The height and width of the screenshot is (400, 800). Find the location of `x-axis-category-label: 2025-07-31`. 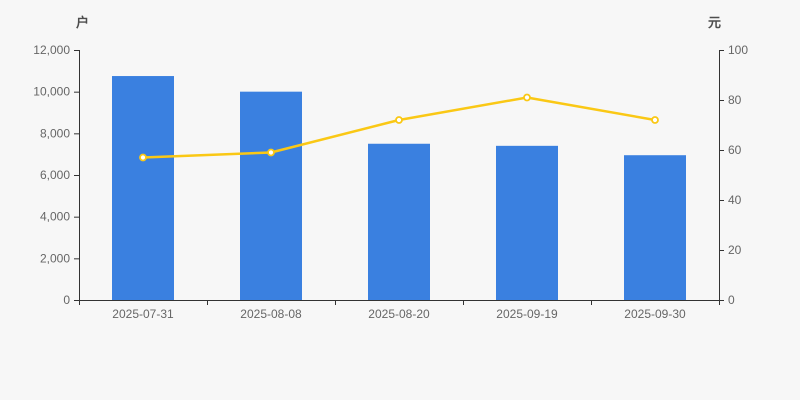

x-axis-category-label: 2025-07-31 is located at coordinates (143, 314).